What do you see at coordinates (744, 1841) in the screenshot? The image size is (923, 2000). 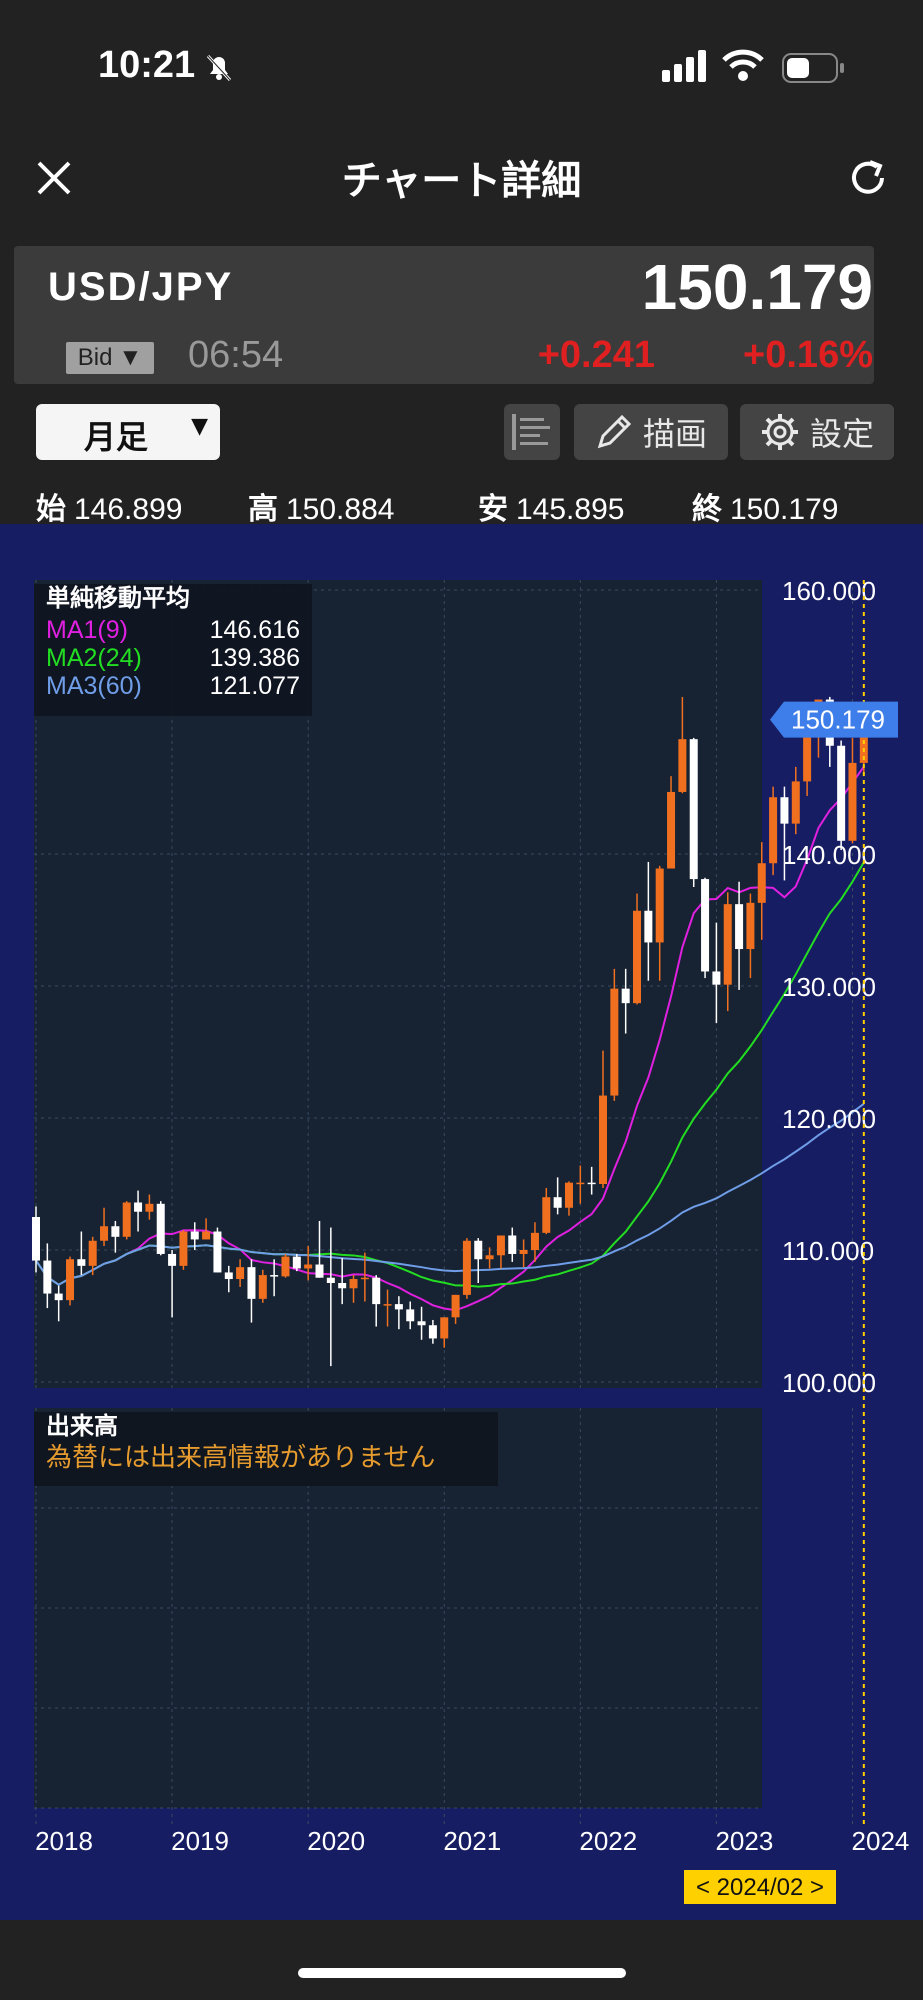 I see `x-tick-label: 2023` at bounding box center [744, 1841].